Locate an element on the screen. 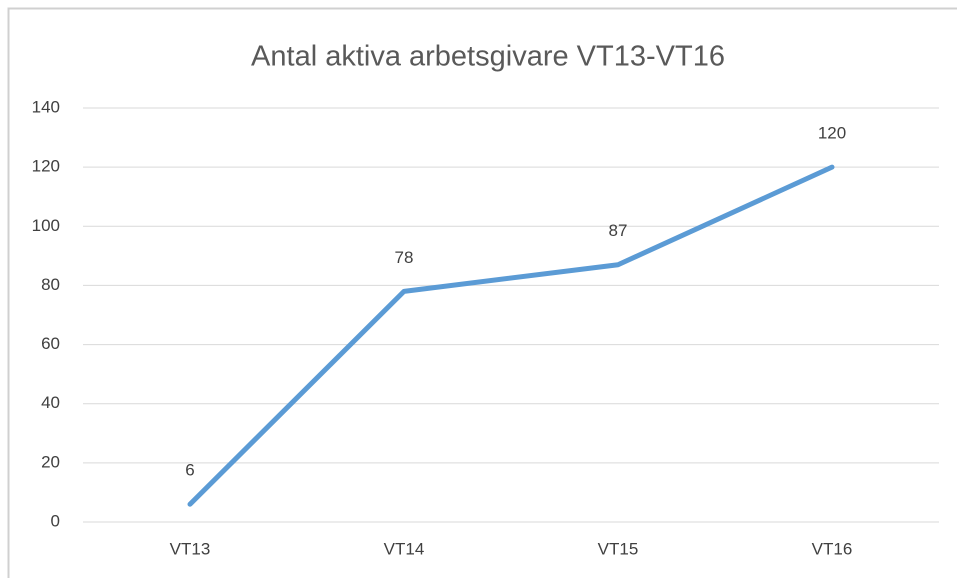  y-tick-label: 140 is located at coordinates (46, 106).